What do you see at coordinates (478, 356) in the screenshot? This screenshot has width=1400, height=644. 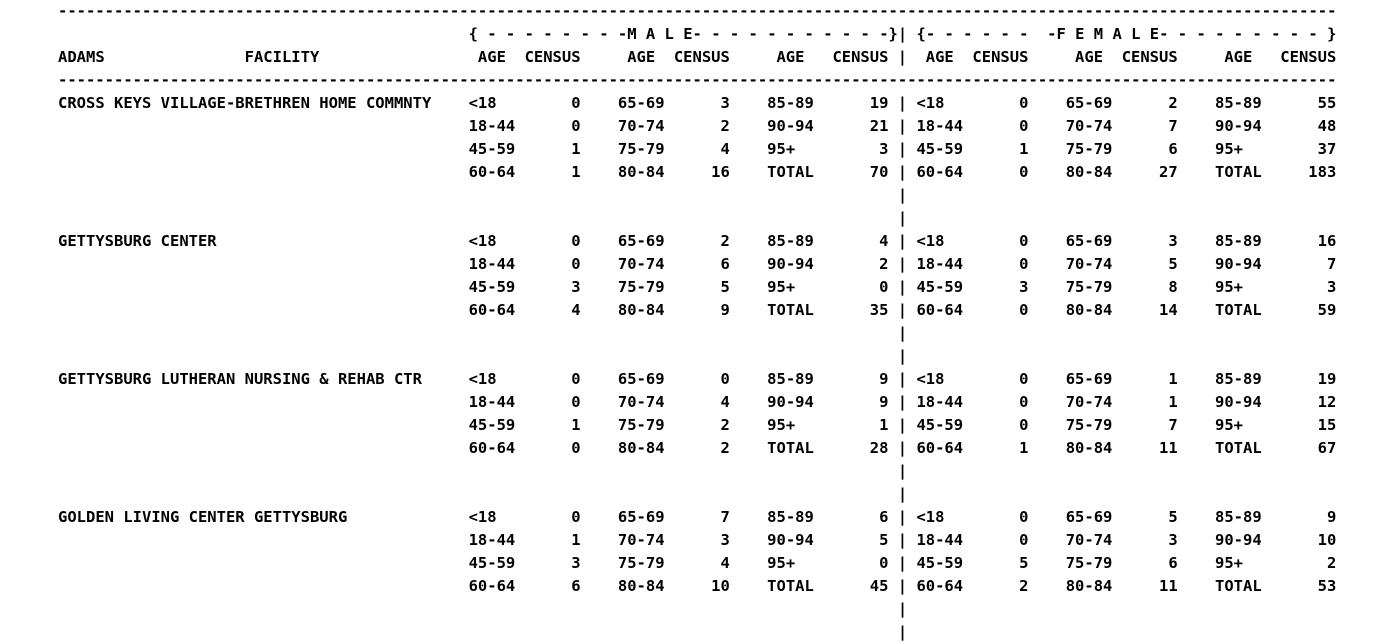 I see `pad` at bounding box center [478, 356].